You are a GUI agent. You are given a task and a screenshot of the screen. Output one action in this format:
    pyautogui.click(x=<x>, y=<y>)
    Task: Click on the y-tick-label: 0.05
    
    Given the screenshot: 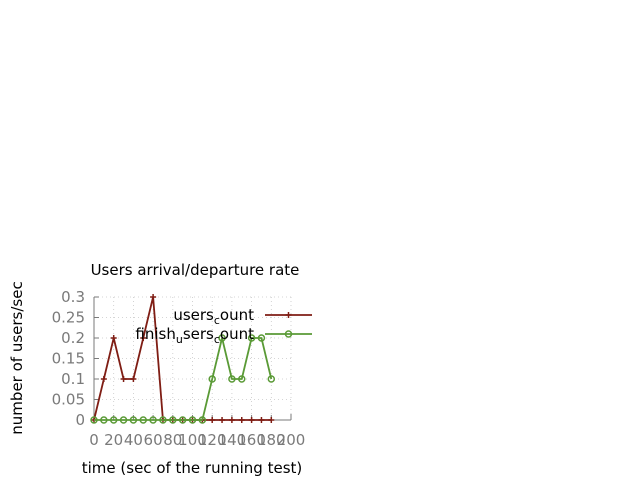 What is the action you would take?
    pyautogui.click(x=68, y=400)
    